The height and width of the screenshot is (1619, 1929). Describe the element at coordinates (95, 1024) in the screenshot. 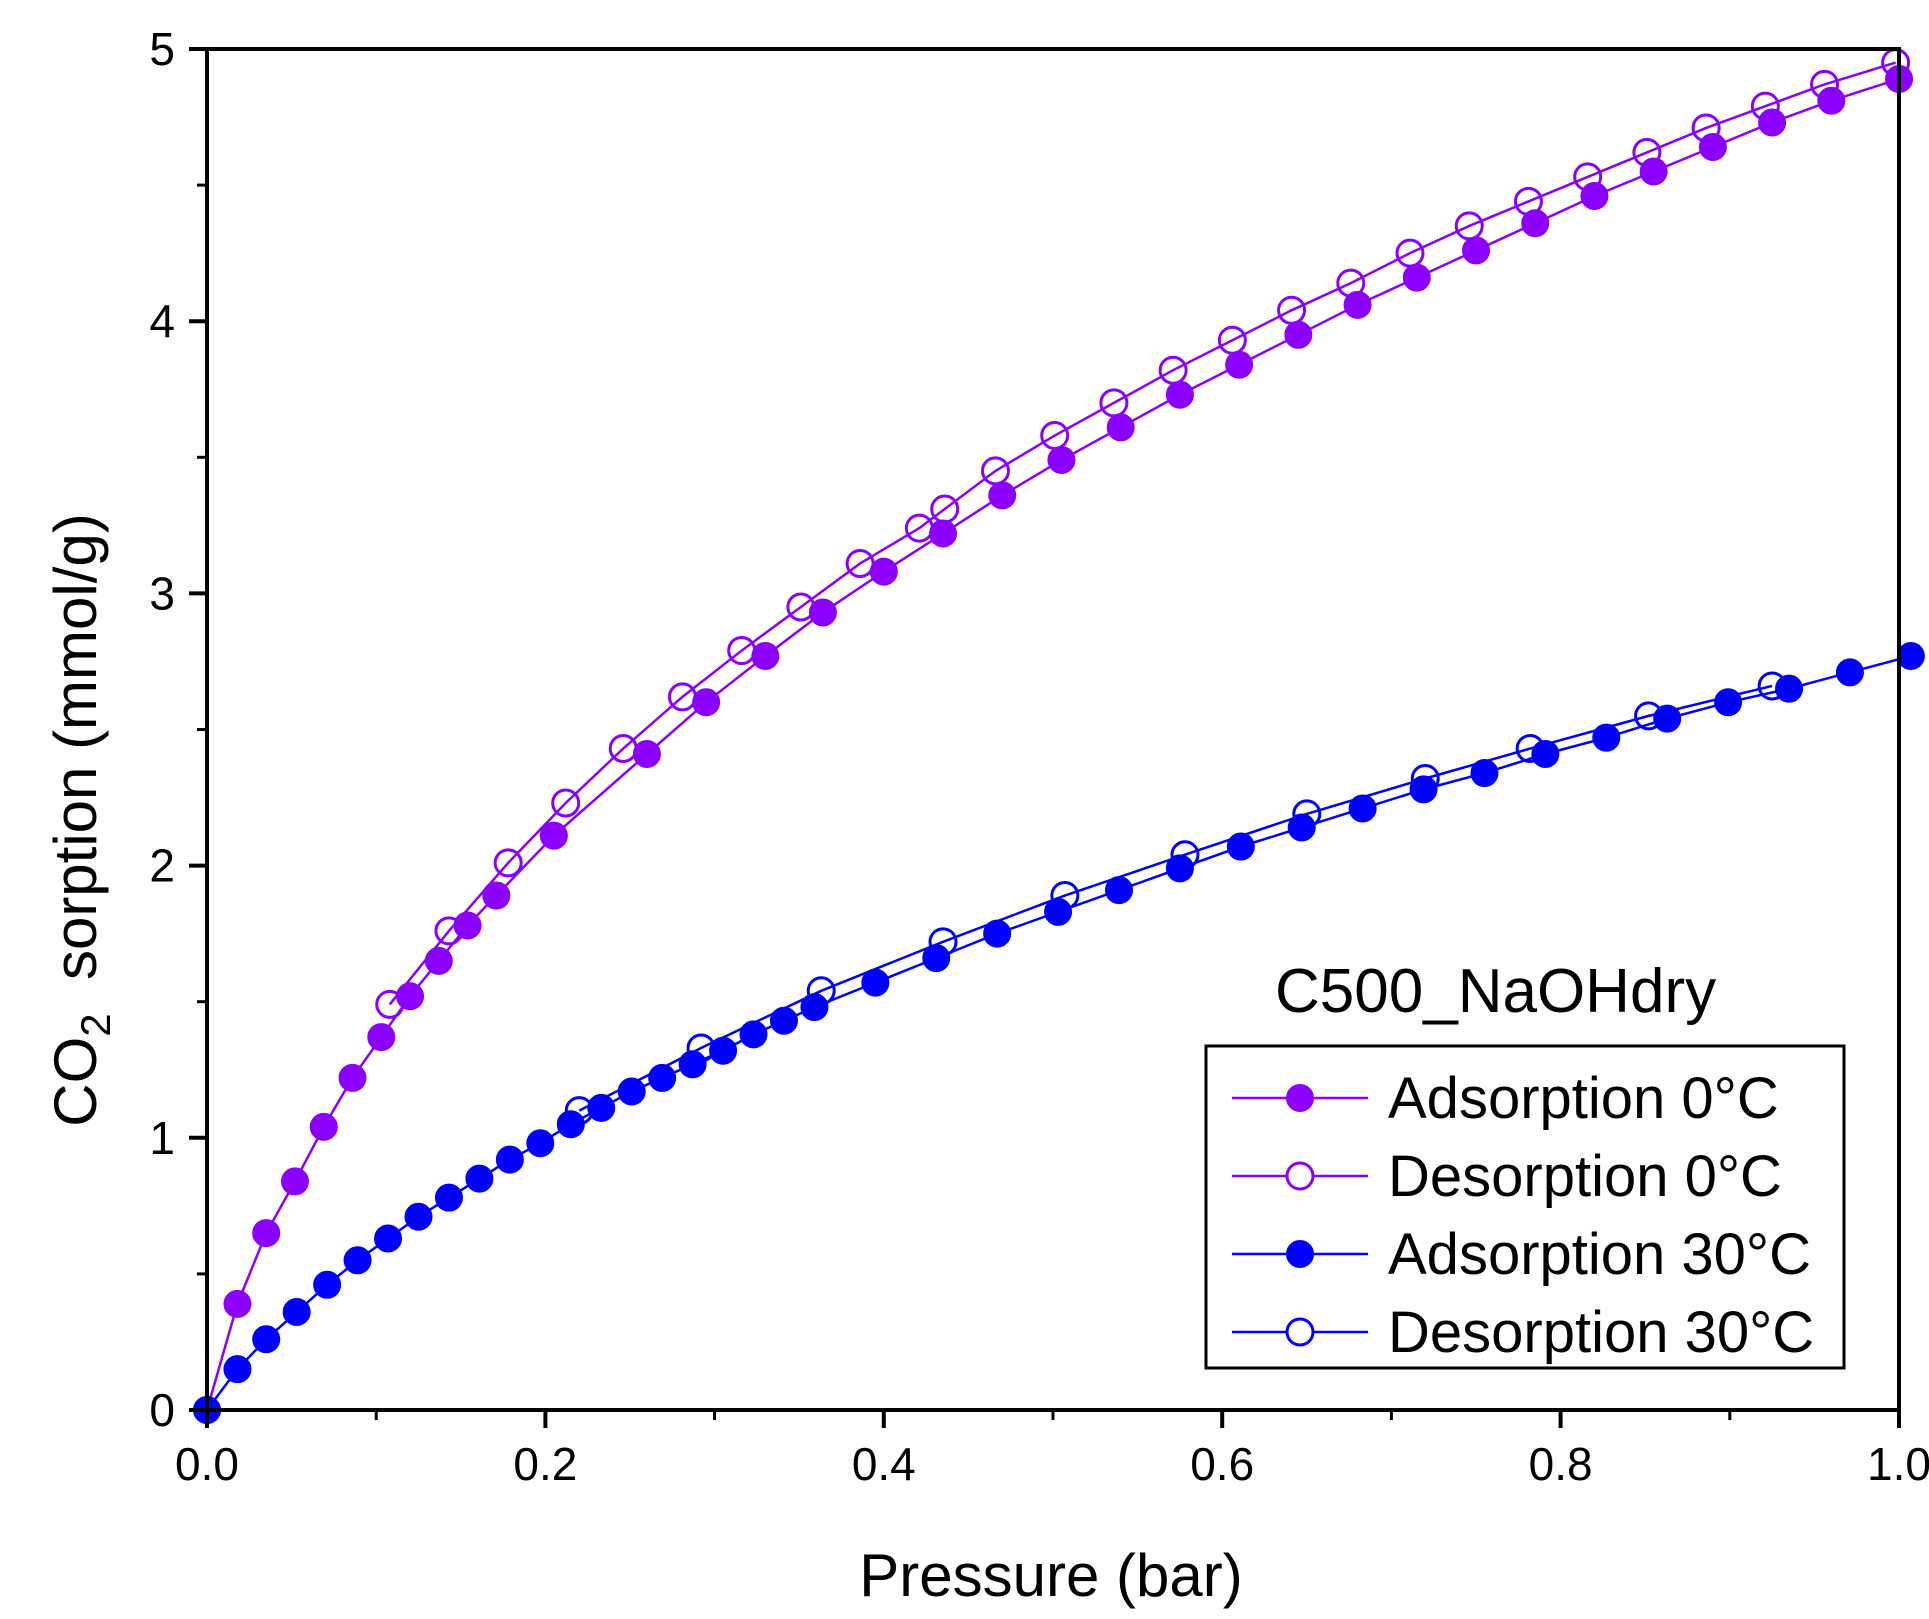

I see `y-axis-title-subscript: 2` at that location.